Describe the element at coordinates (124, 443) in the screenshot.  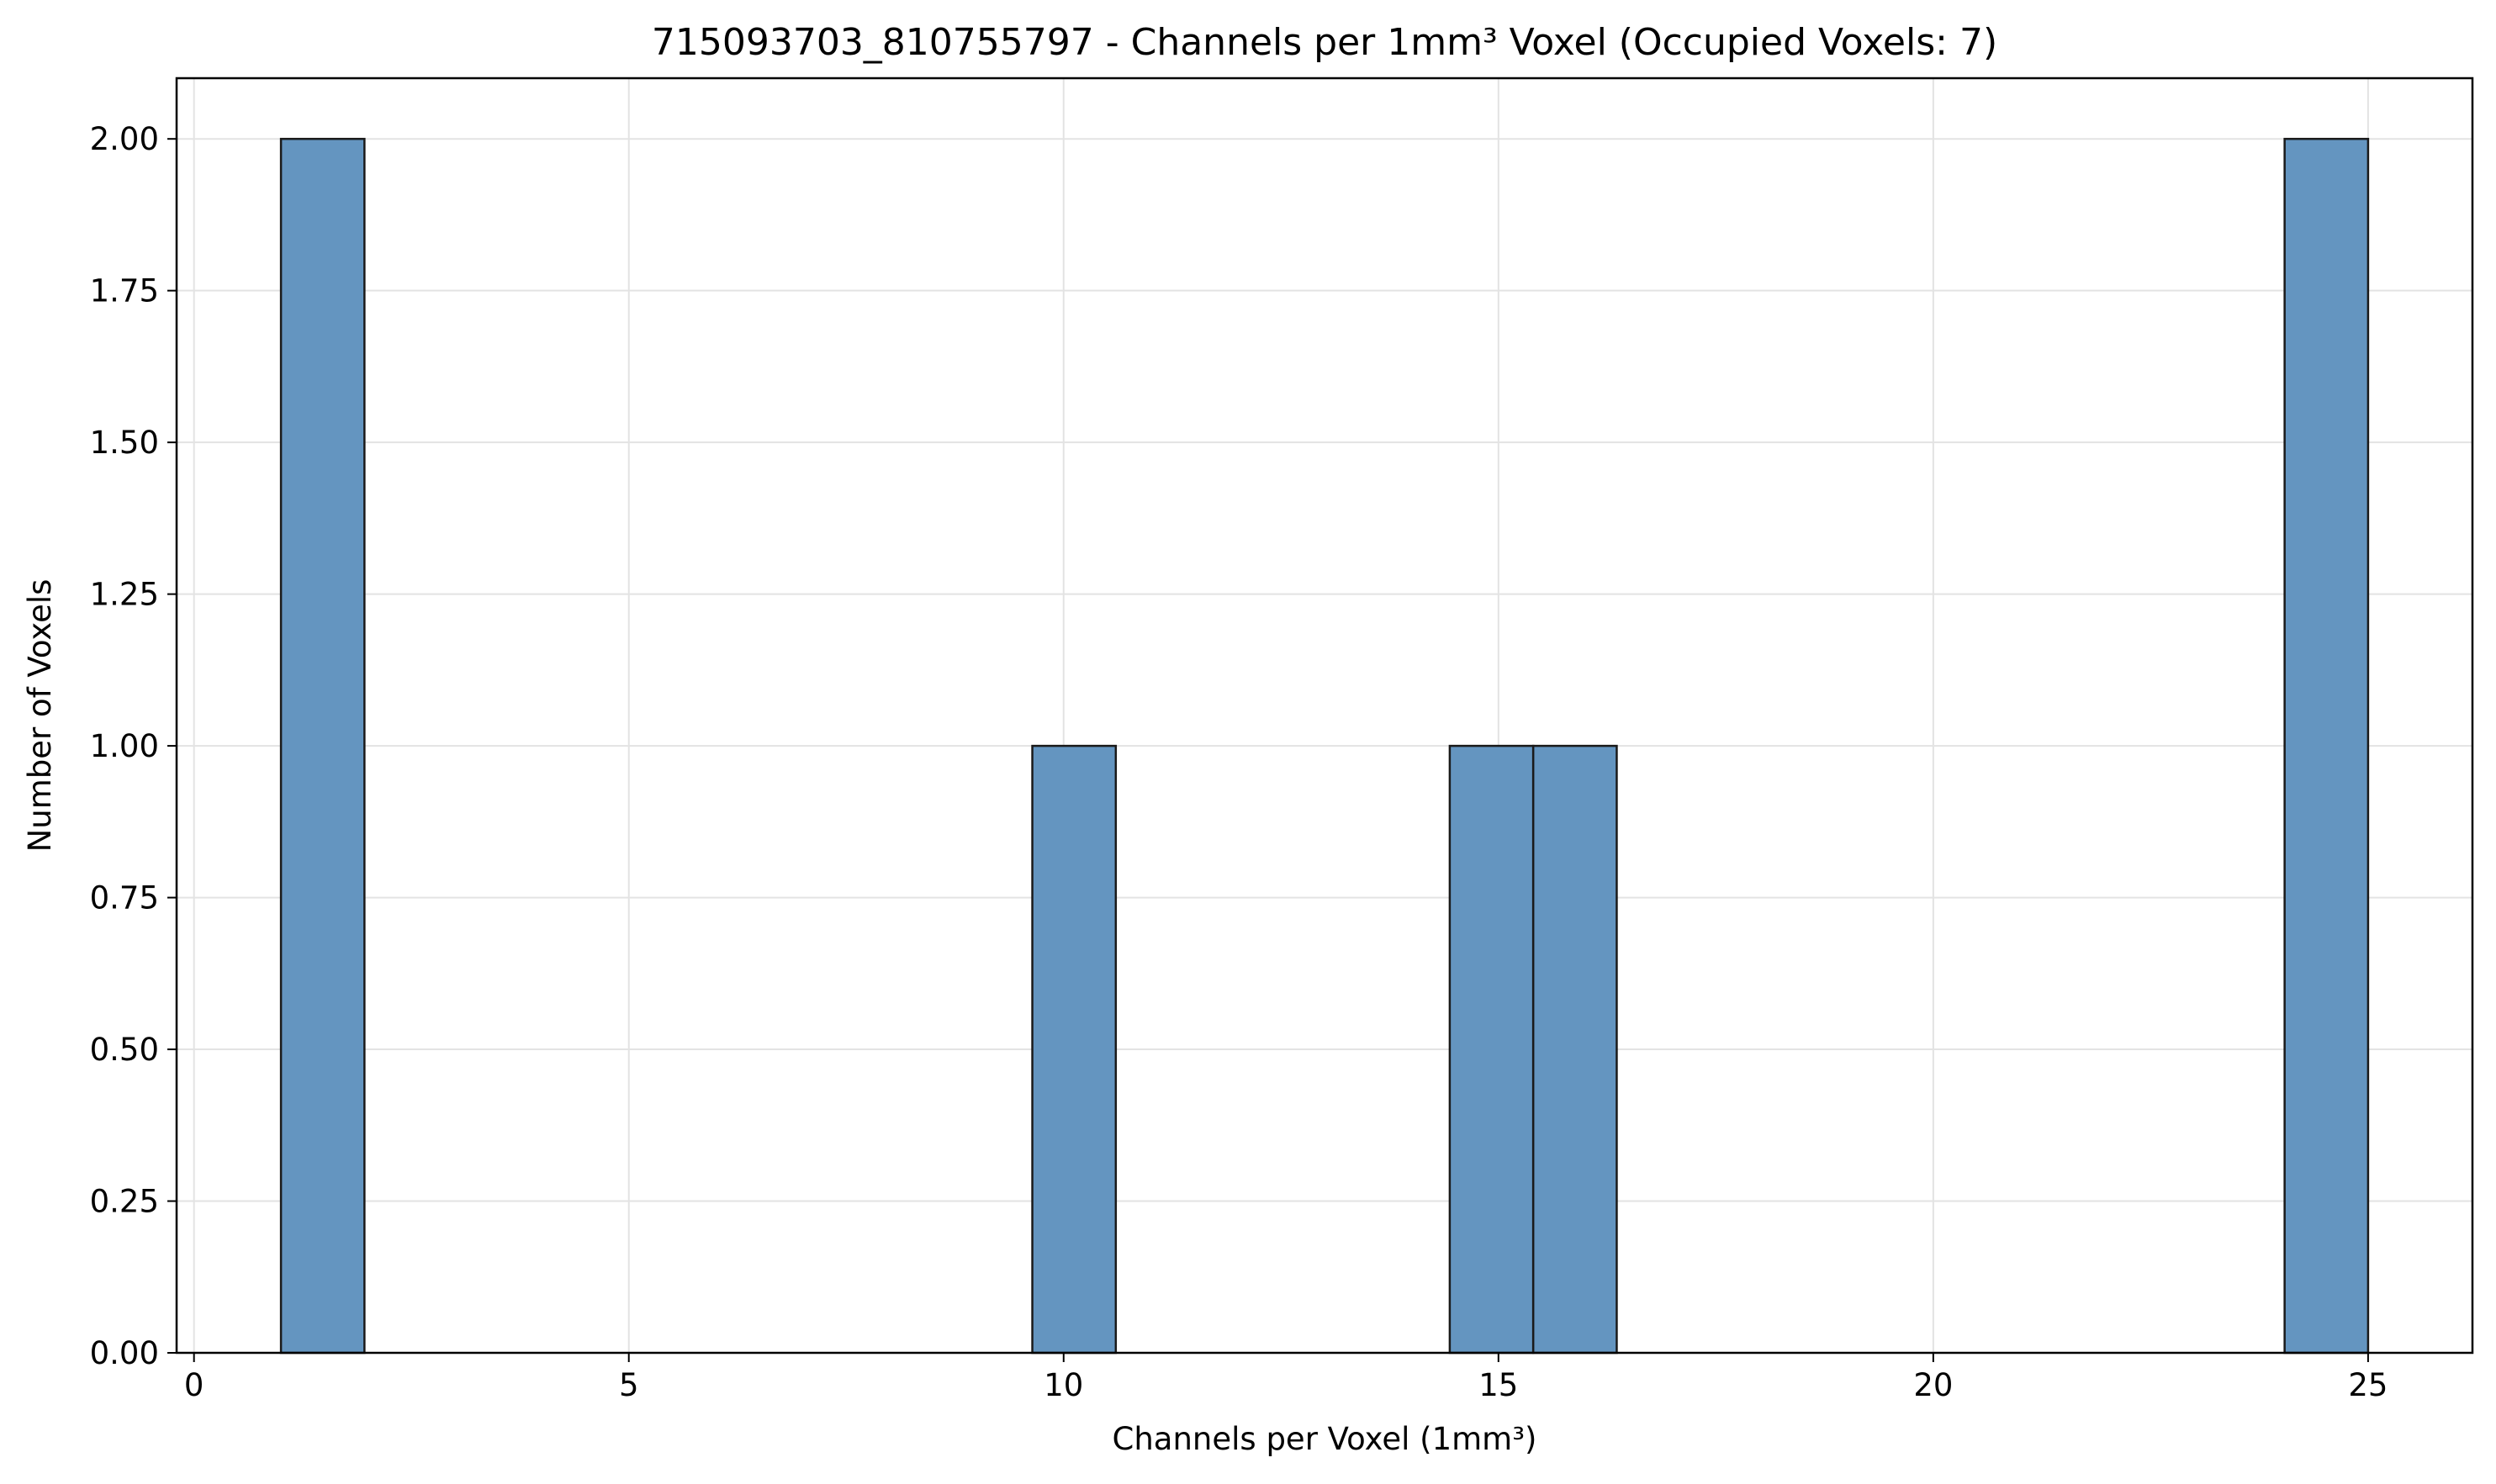
I see `y-tick-label-6: 1.50` at that location.